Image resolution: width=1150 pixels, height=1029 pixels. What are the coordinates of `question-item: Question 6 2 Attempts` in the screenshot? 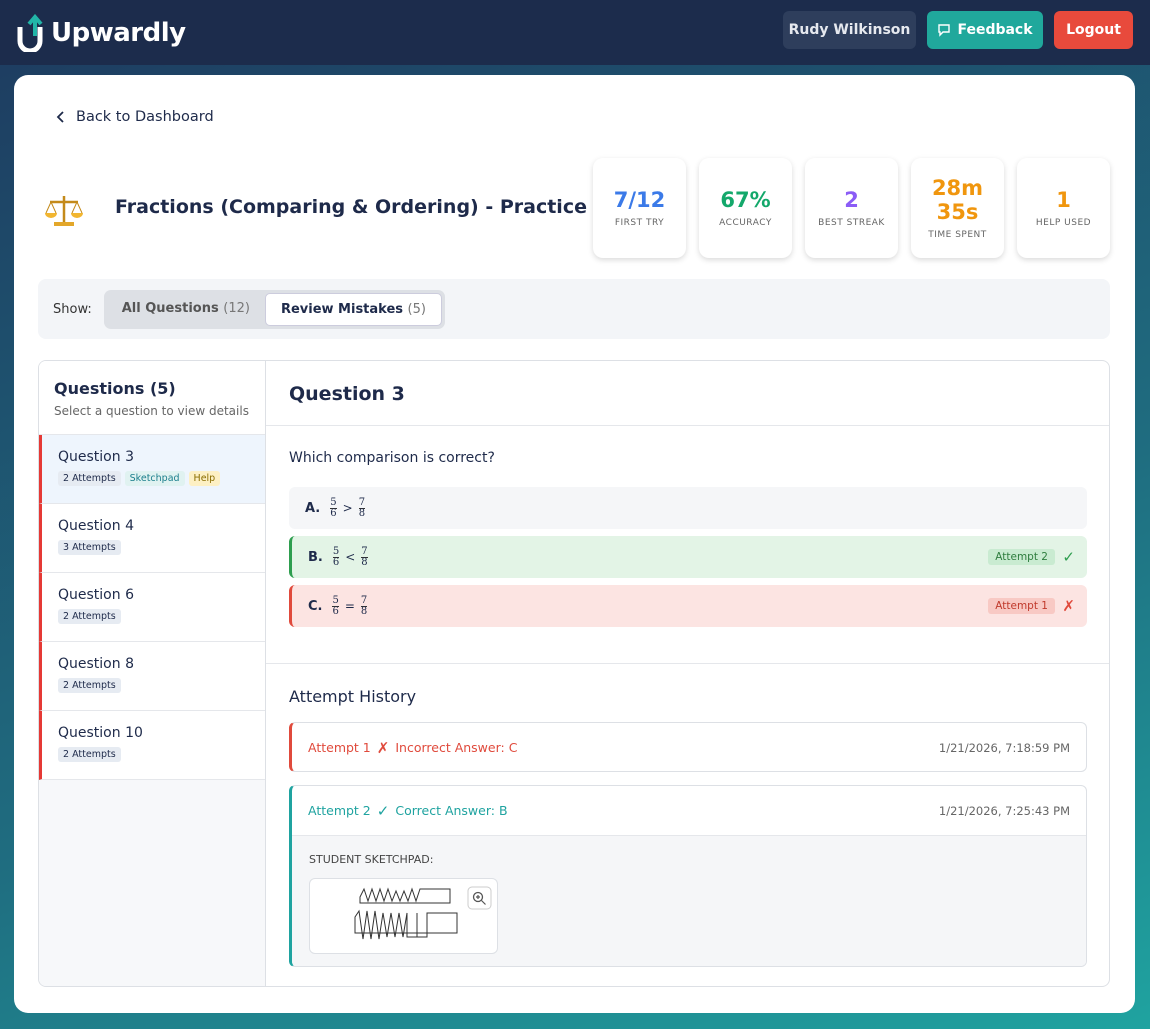 It's located at (152, 607).